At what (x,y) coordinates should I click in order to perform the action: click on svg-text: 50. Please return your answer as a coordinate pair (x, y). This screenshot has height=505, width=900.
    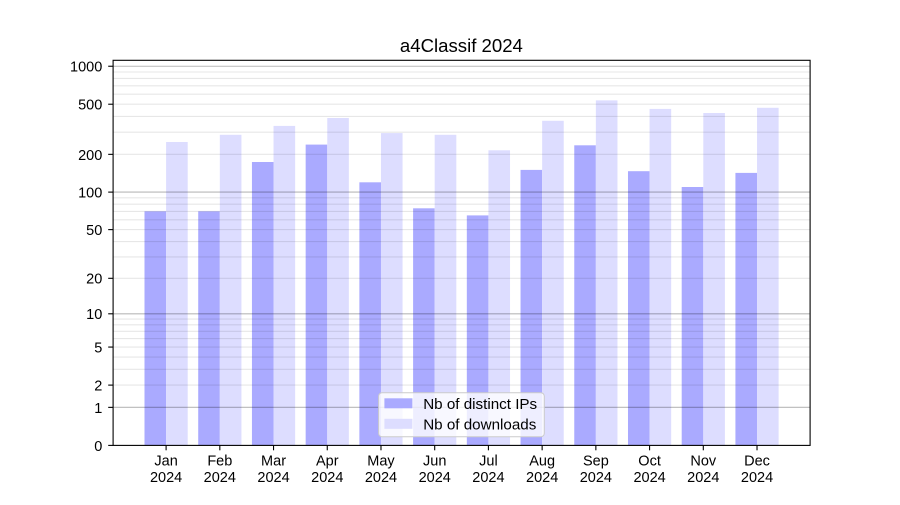
    Looking at the image, I should click on (94, 231).